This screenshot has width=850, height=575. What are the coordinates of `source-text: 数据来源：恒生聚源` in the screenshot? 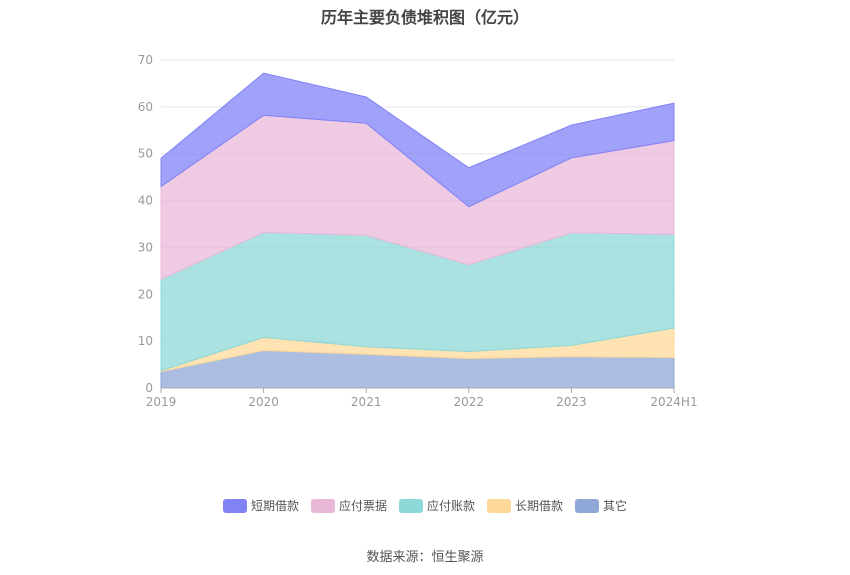 It's located at (425, 557).